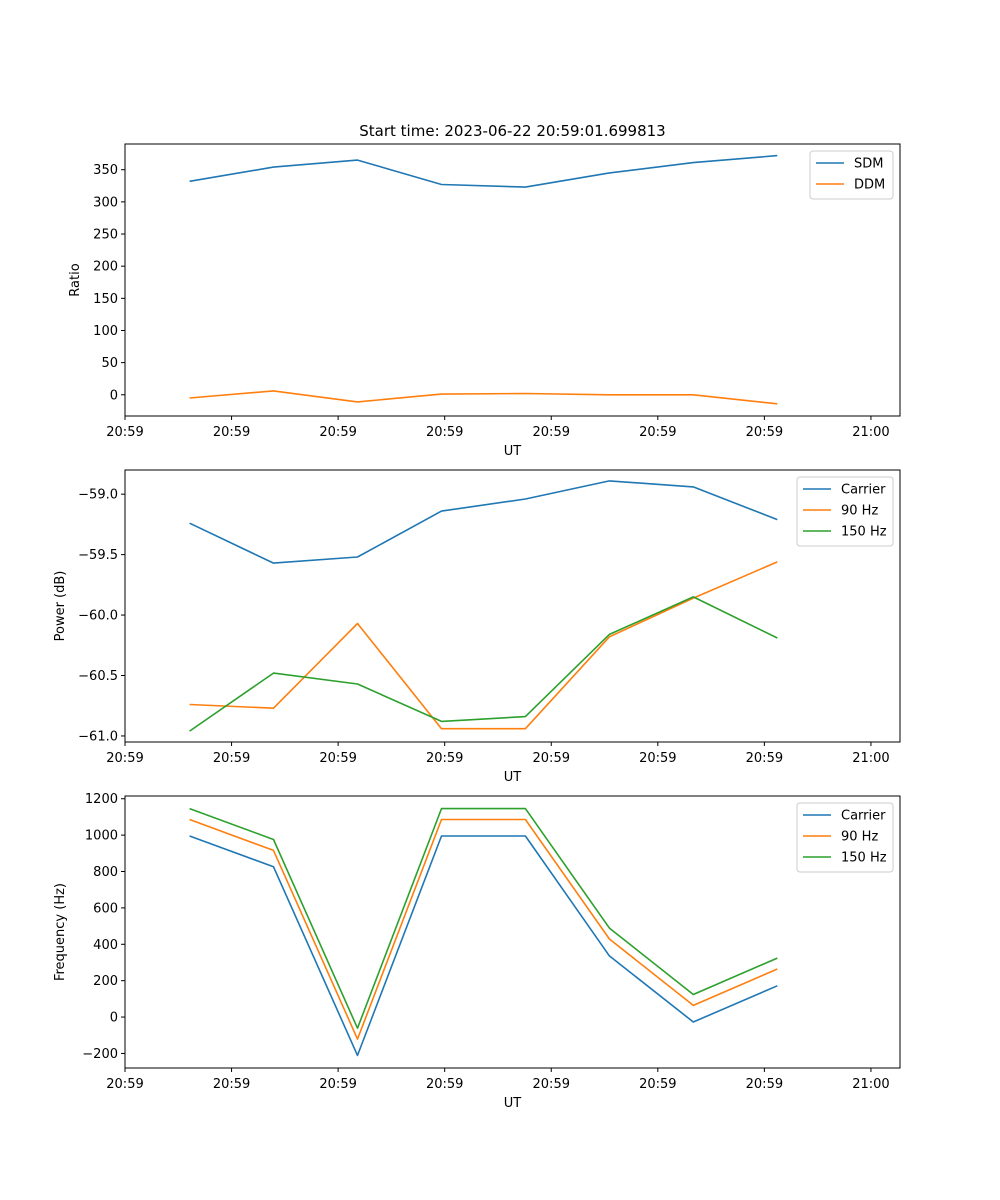 The image size is (1000, 1200). What do you see at coordinates (512, 131) in the screenshot?
I see `figure-title: Start time: 2023-06-22 20:59:01.699813` at bounding box center [512, 131].